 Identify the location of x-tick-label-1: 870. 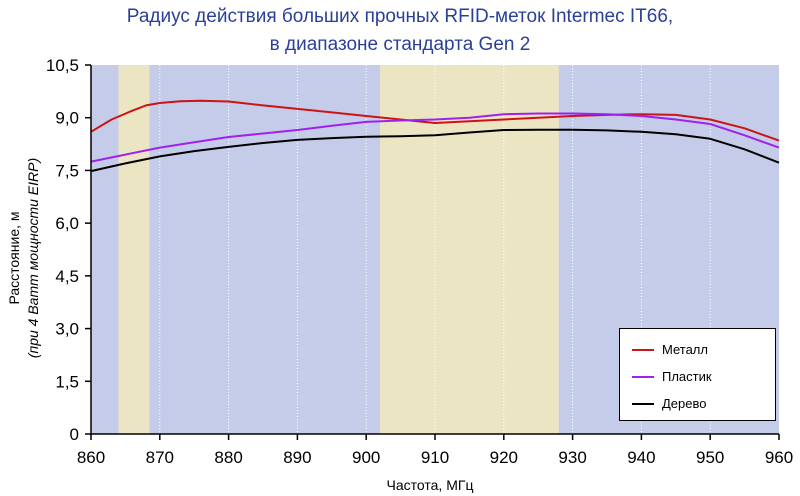
(160, 457).